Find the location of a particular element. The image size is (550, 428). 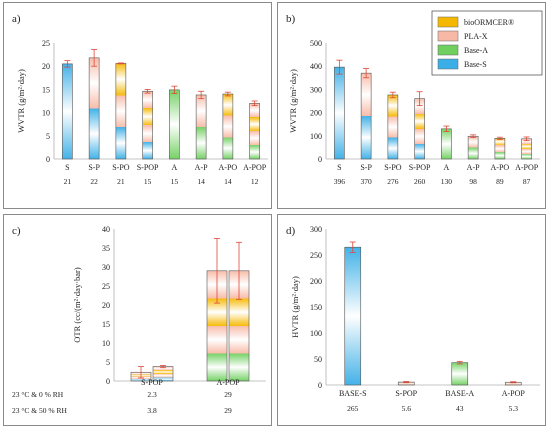

legend-label: PLA-X is located at coordinates (476, 36).